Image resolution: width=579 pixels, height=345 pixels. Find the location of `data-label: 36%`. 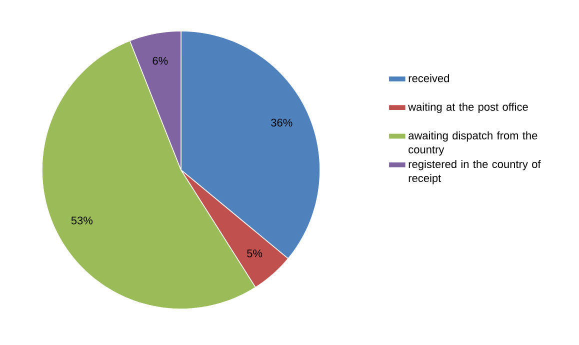

data-label: 36% is located at coordinates (281, 122).